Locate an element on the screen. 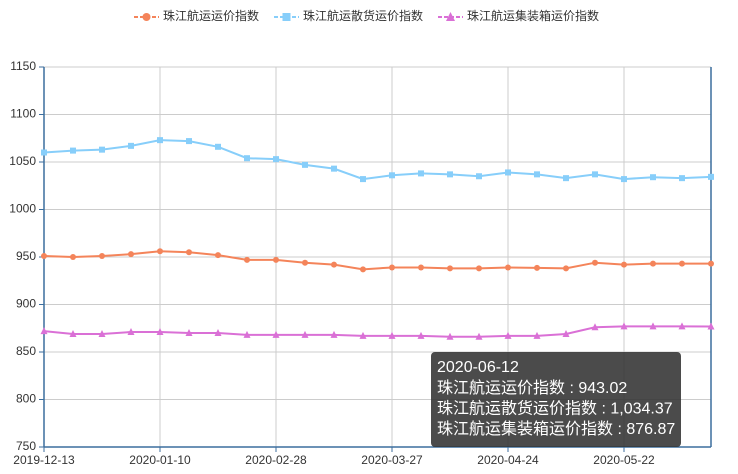 This screenshot has height=474, width=738. legend-label: 珠江航运散货运价指数 is located at coordinates (363, 15).